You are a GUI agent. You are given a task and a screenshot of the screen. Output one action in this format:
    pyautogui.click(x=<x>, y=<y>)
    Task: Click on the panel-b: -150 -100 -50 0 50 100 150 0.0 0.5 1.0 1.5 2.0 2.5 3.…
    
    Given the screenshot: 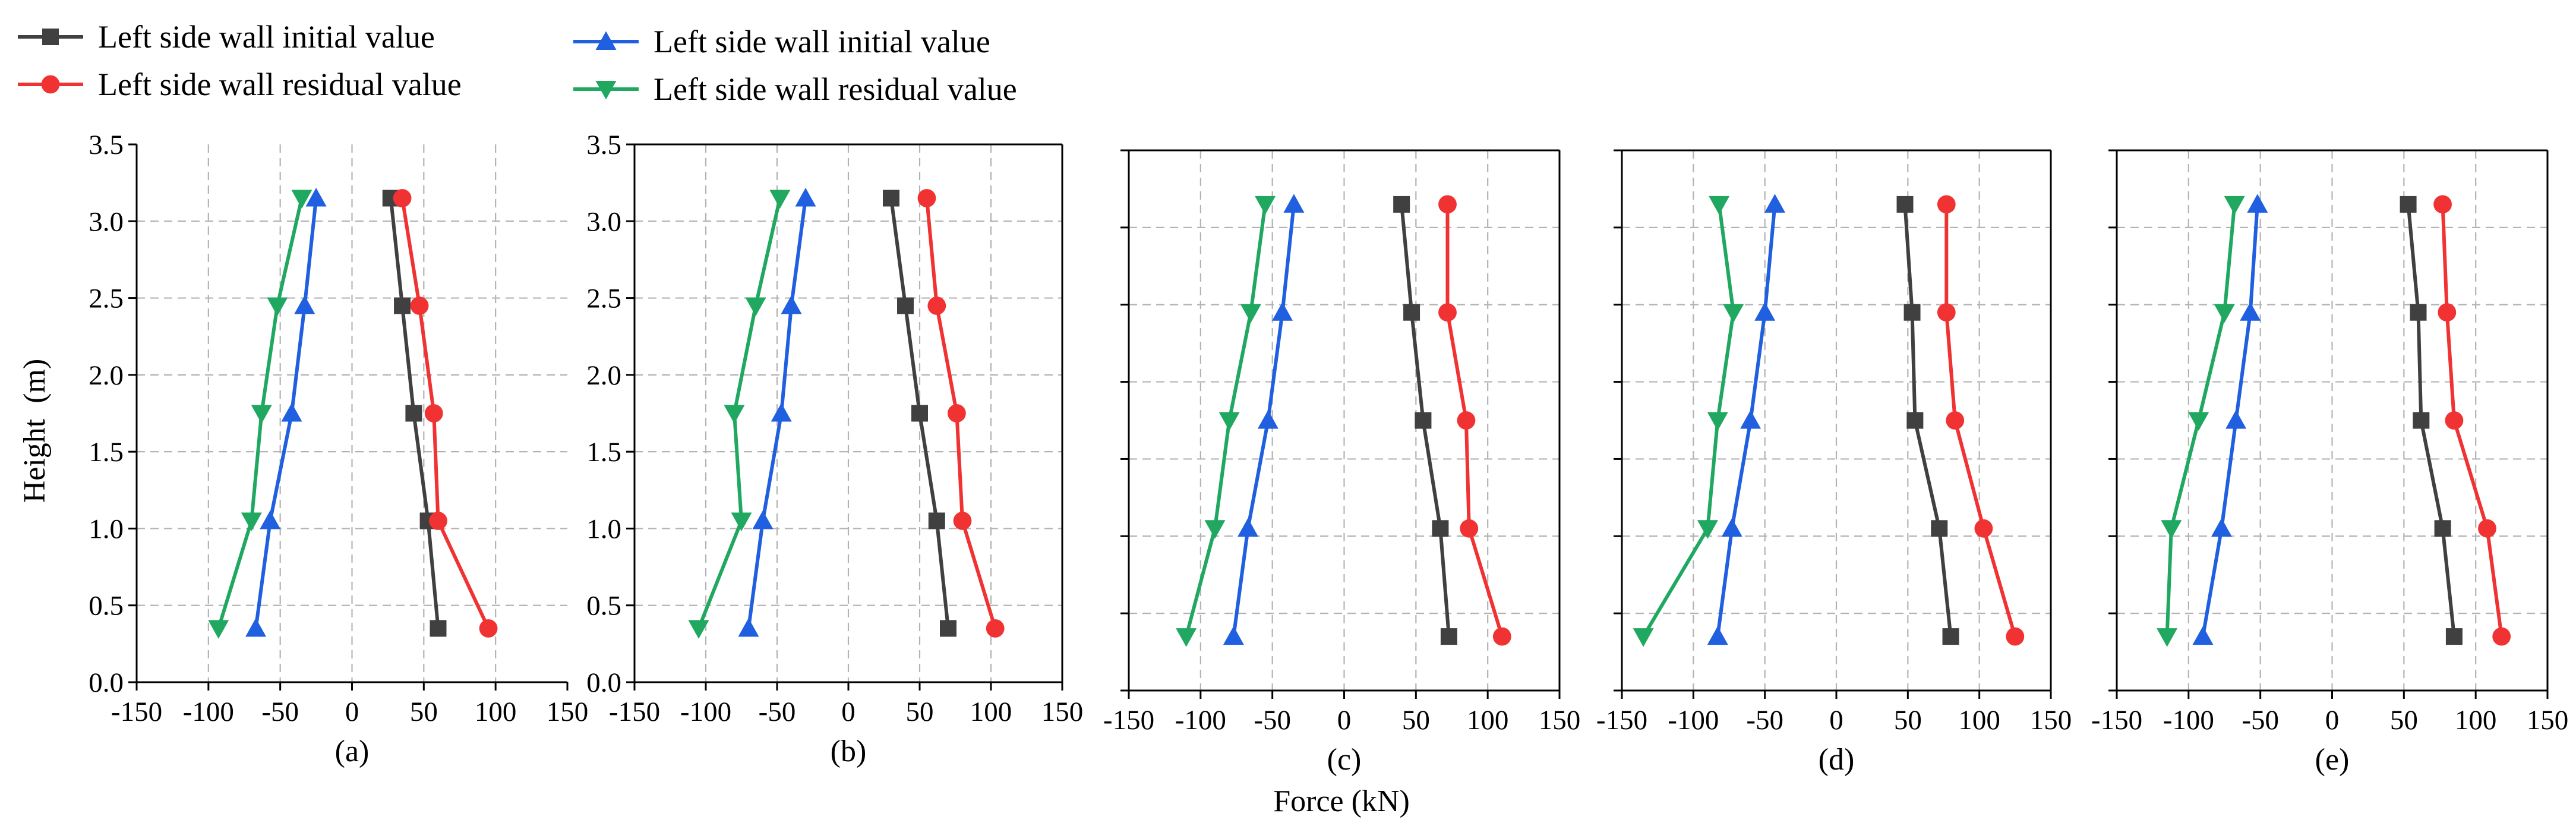 What is the action you would take?
    pyautogui.click(x=834, y=449)
    